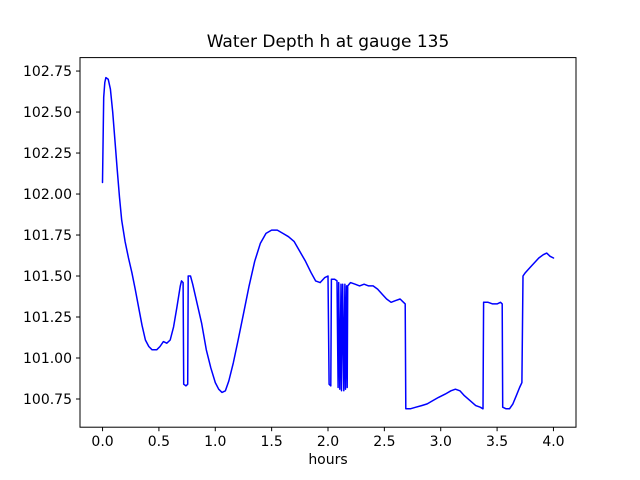 The image size is (640, 480). I want to click on x-tick-label: 1.5, so click(272, 442).